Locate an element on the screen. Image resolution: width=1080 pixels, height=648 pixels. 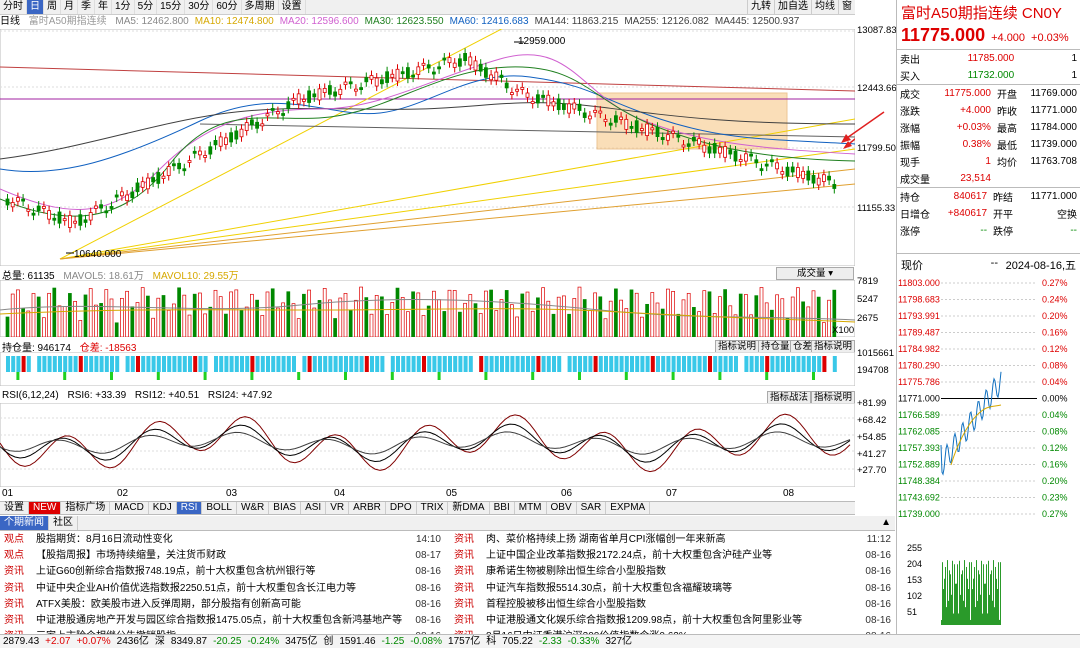
indicator-tab-6: BOLL is located at coordinates (219, 508).